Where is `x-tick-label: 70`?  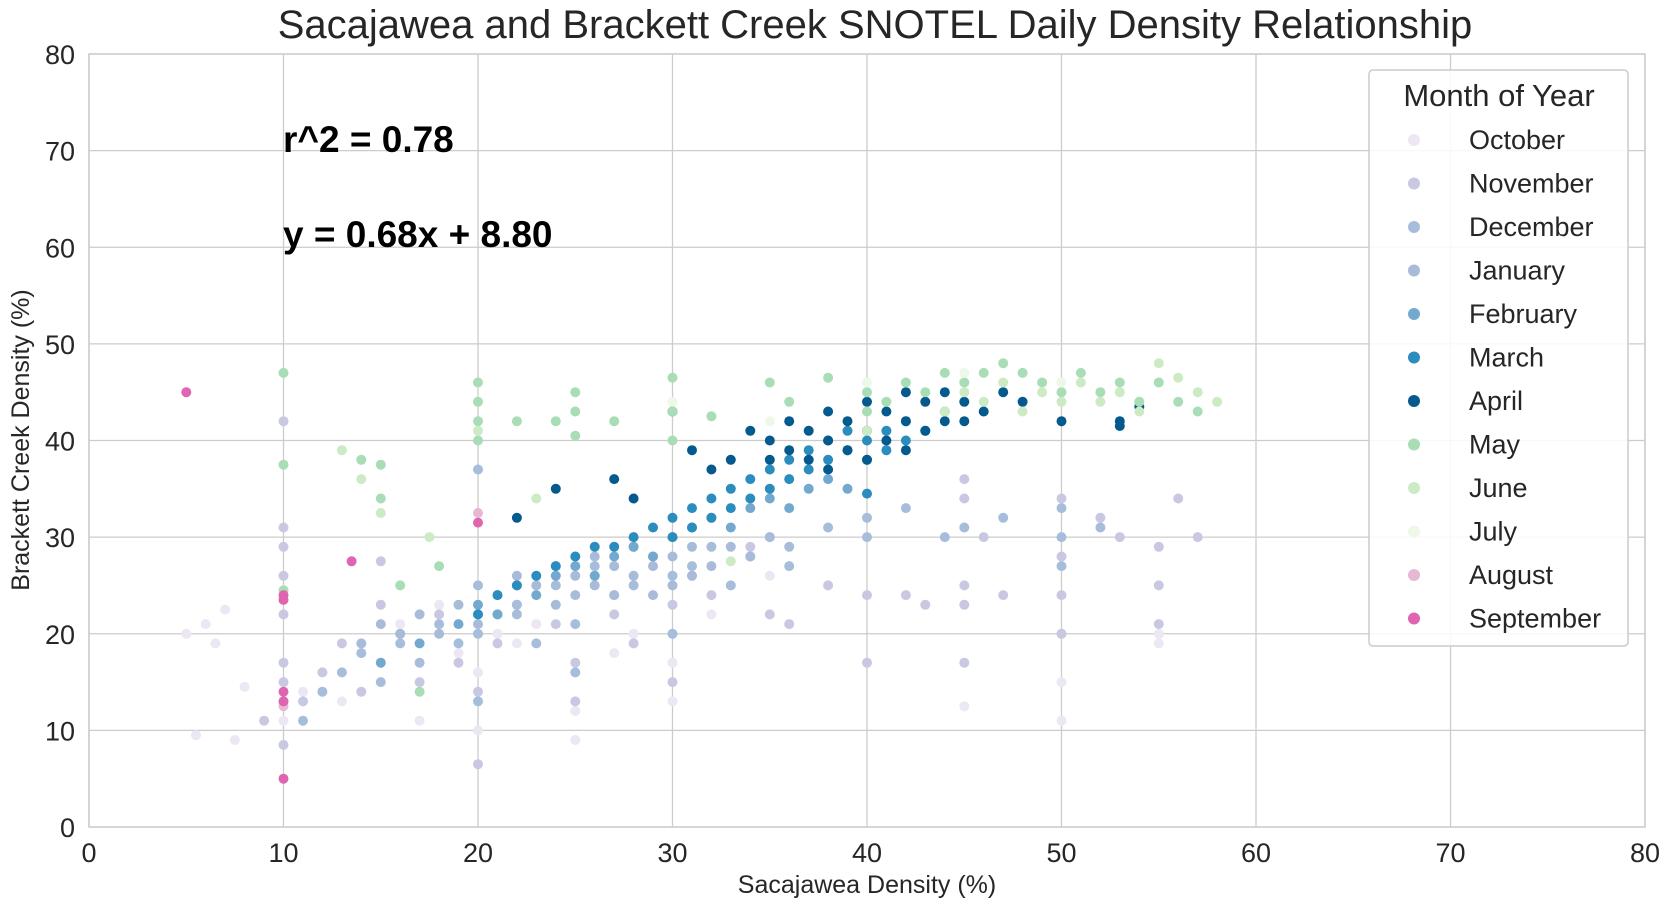 x-tick-label: 70 is located at coordinates (1450, 853).